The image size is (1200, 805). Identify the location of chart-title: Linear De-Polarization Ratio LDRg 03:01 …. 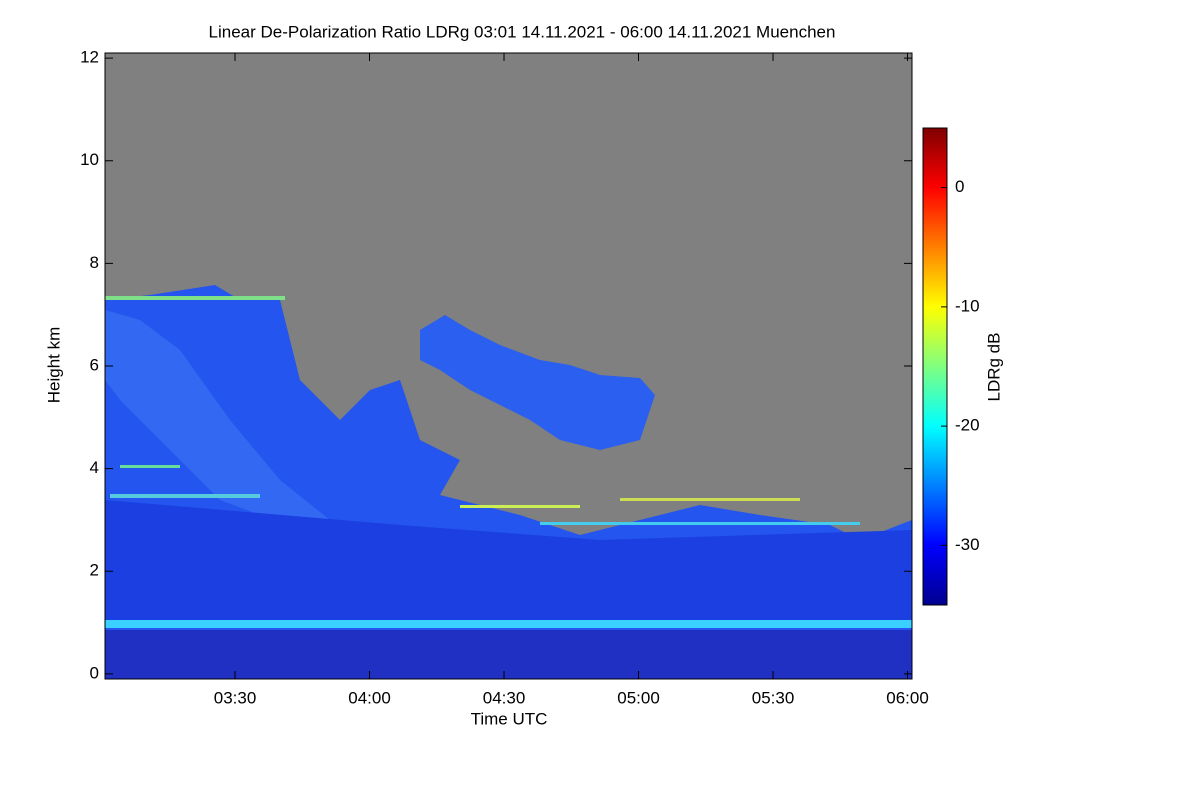
(522, 31).